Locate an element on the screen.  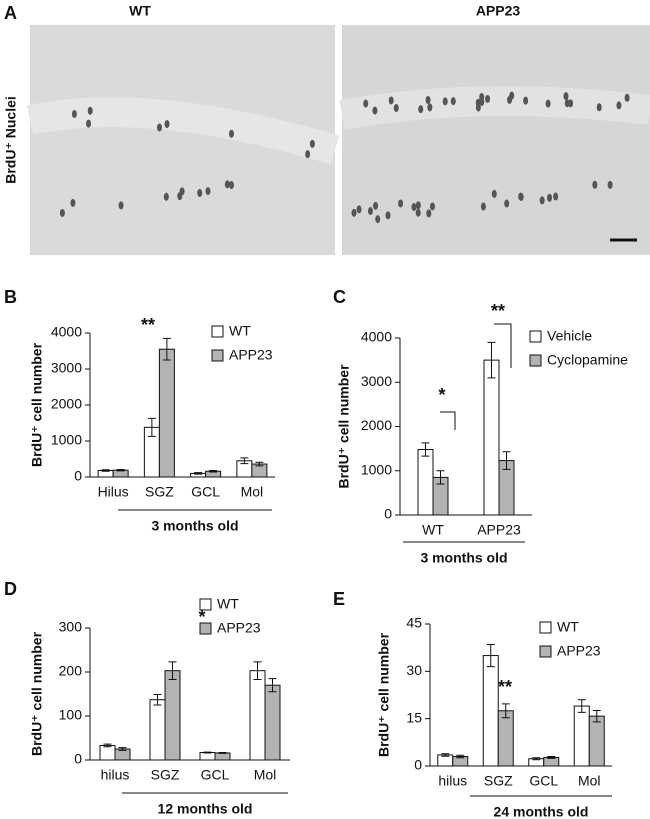
tissue-layer is located at coordinates (494, 108).